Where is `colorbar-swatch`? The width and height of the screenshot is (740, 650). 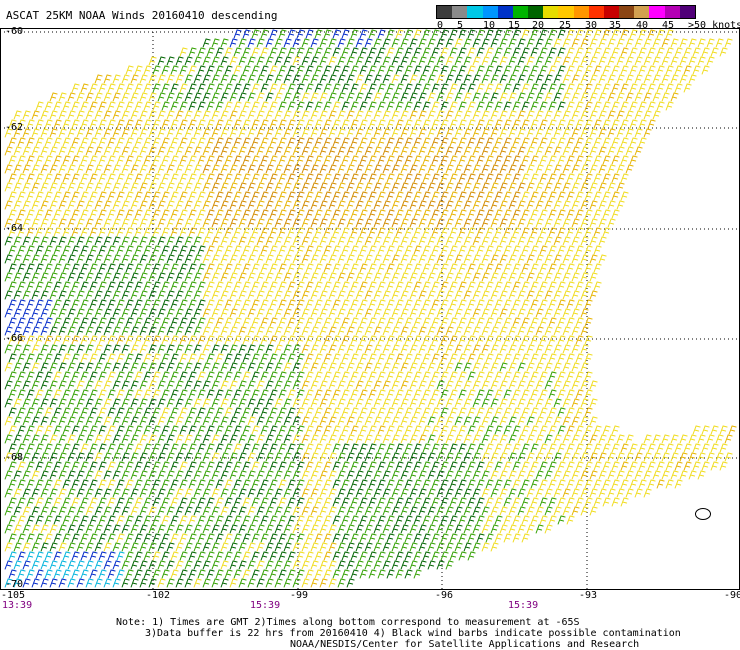
colorbar-swatch is located at coordinates (445, 12).